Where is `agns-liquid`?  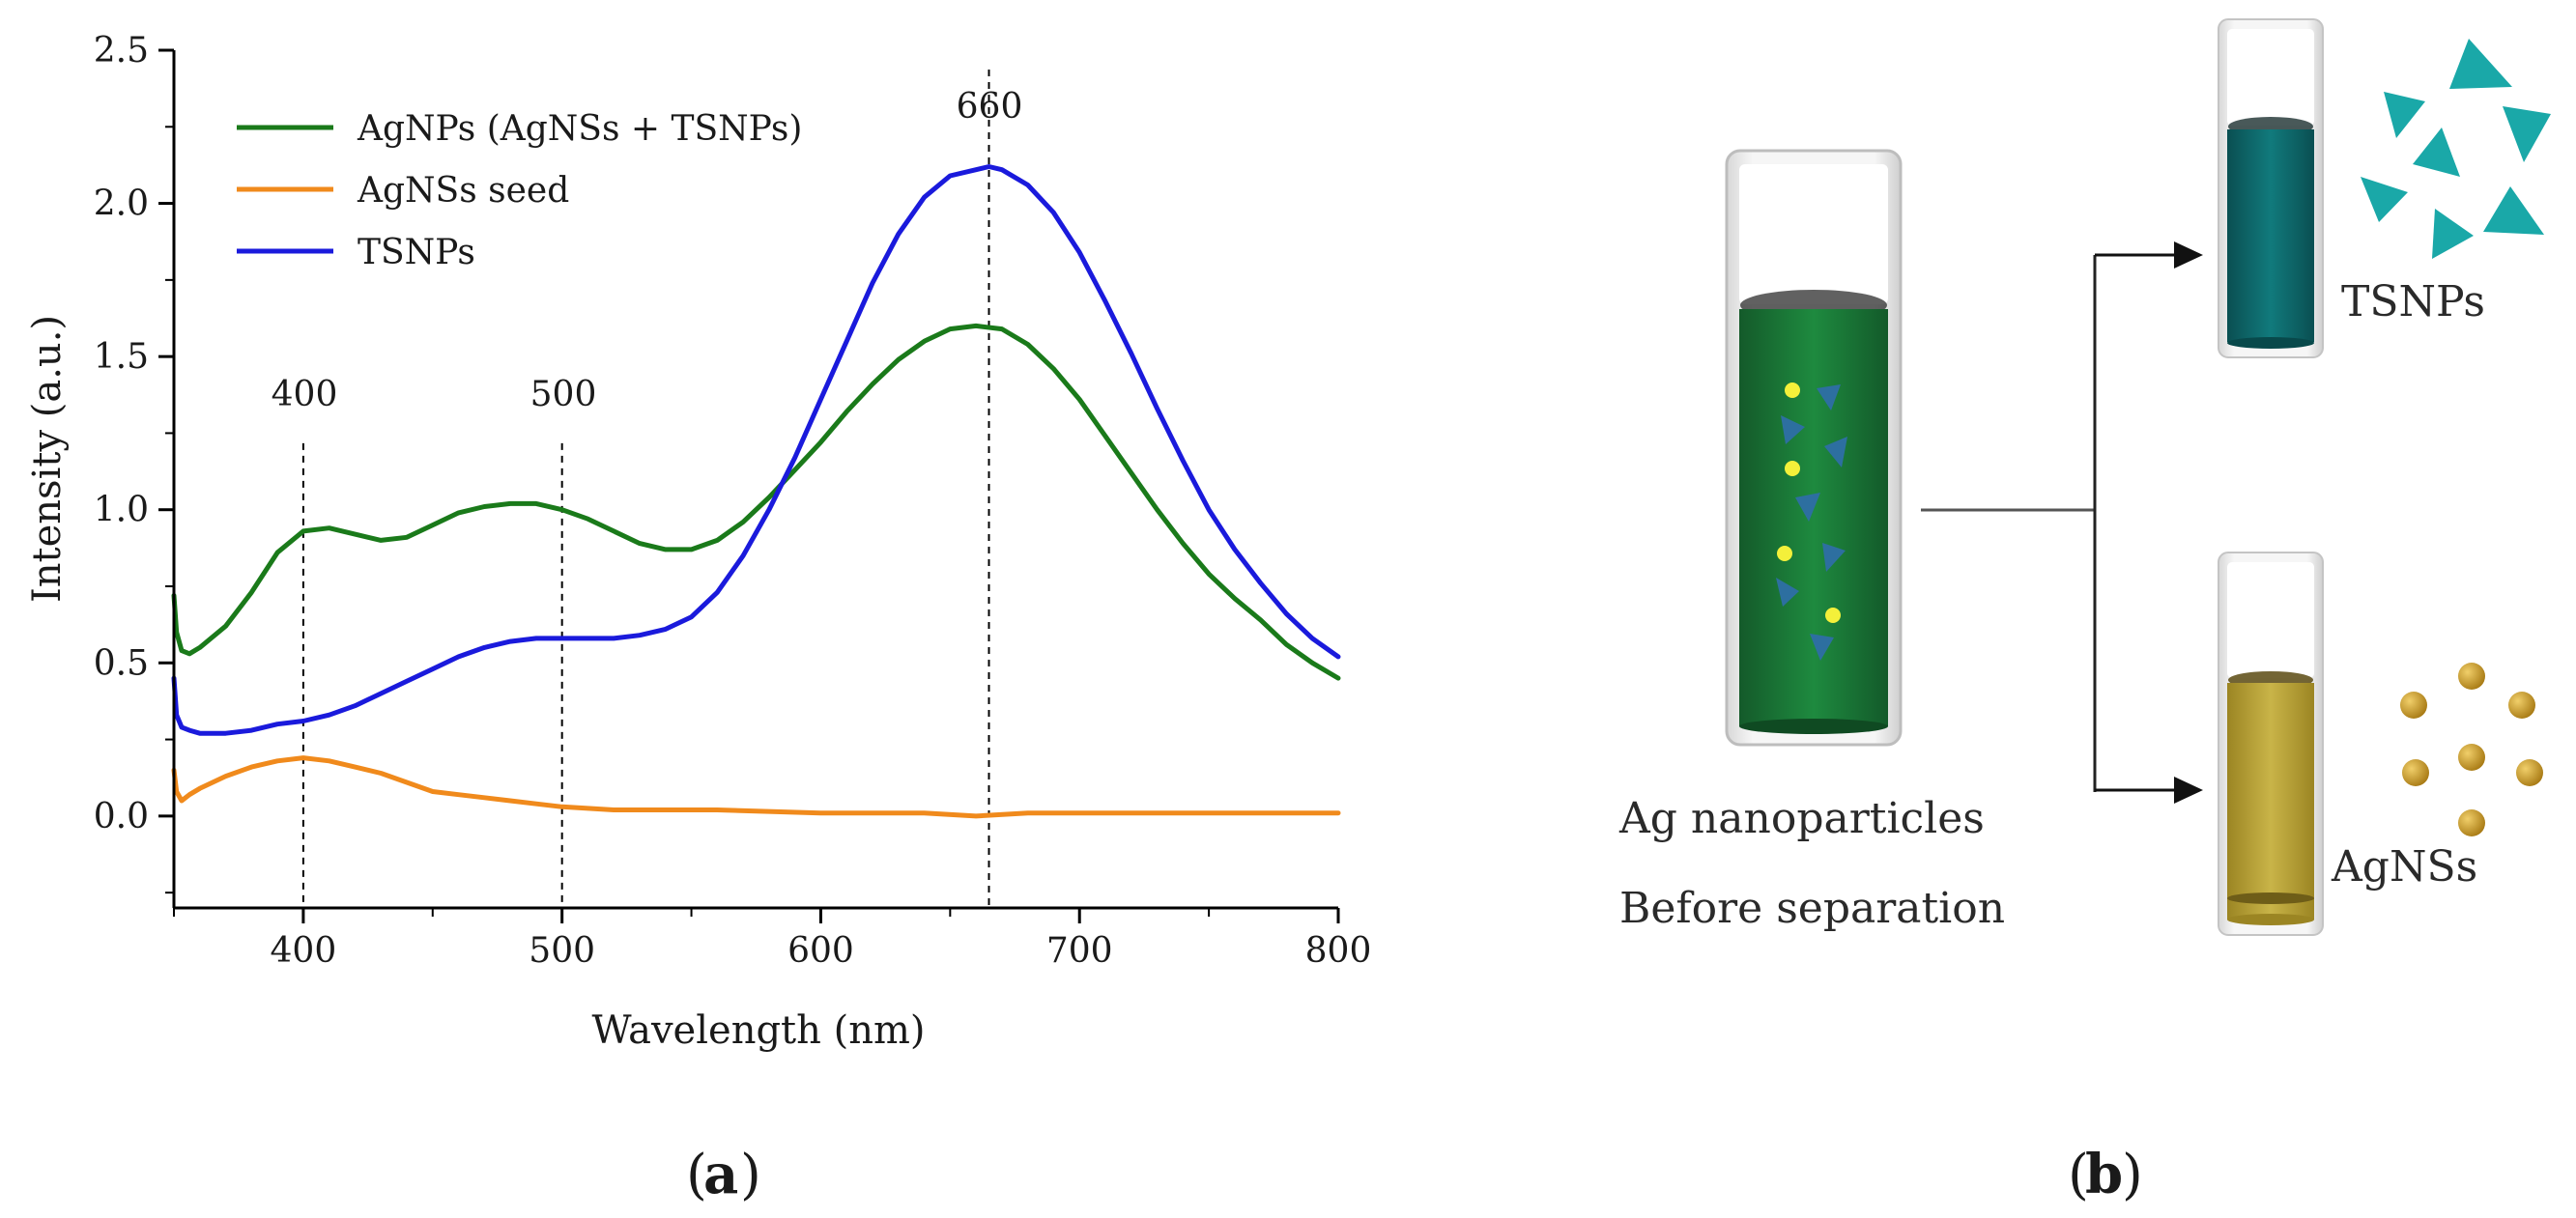
agns-liquid is located at coordinates (2271, 801).